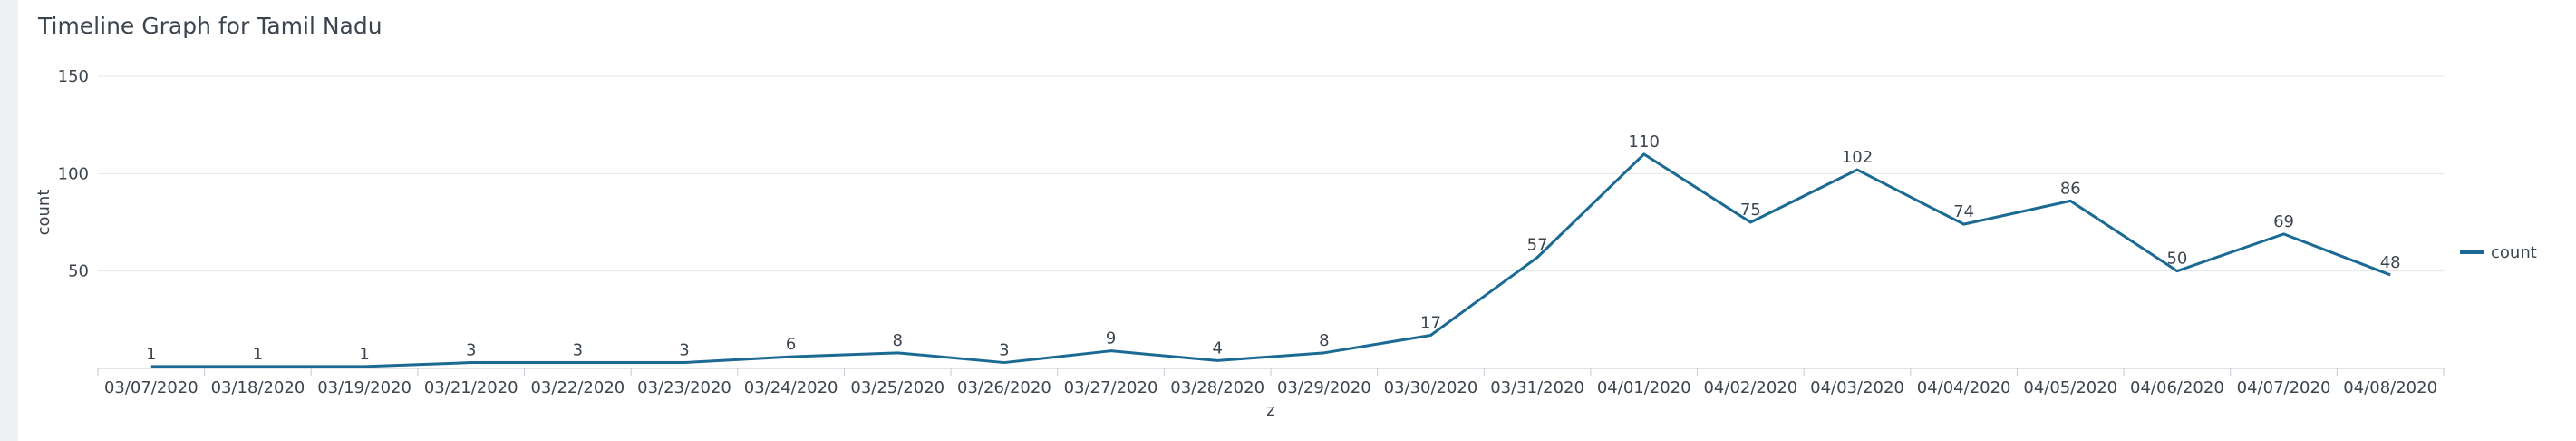 The width and height of the screenshot is (2576, 441). Describe the element at coordinates (78, 271) in the screenshot. I see `y-tick-label: 50` at that location.